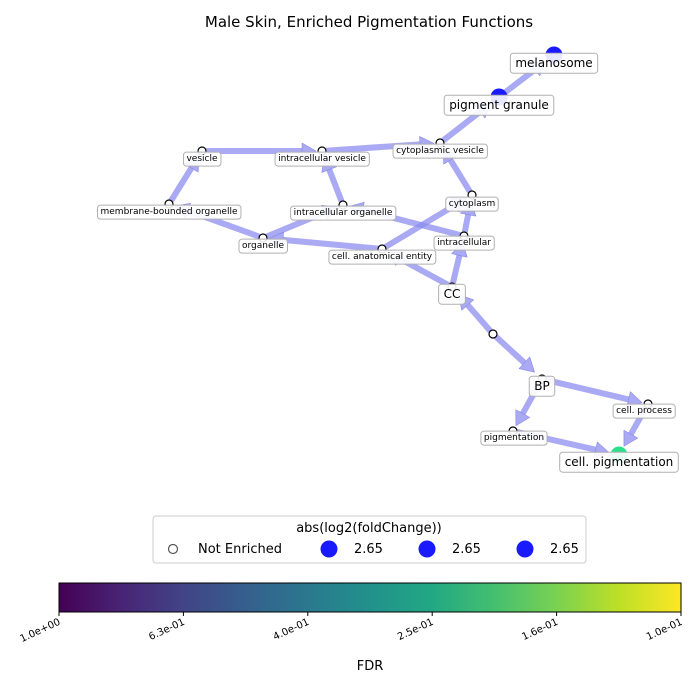 This screenshot has height=700, width=700. Describe the element at coordinates (564, 549) in the screenshot. I see `legend-label-enriched-3: 2.65` at that location.